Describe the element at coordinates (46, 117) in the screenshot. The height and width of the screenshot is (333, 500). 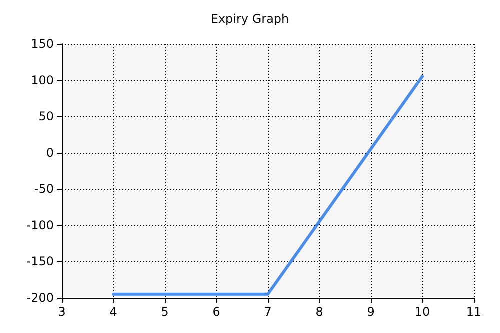
I see `y-tick-label: 50` at that location.